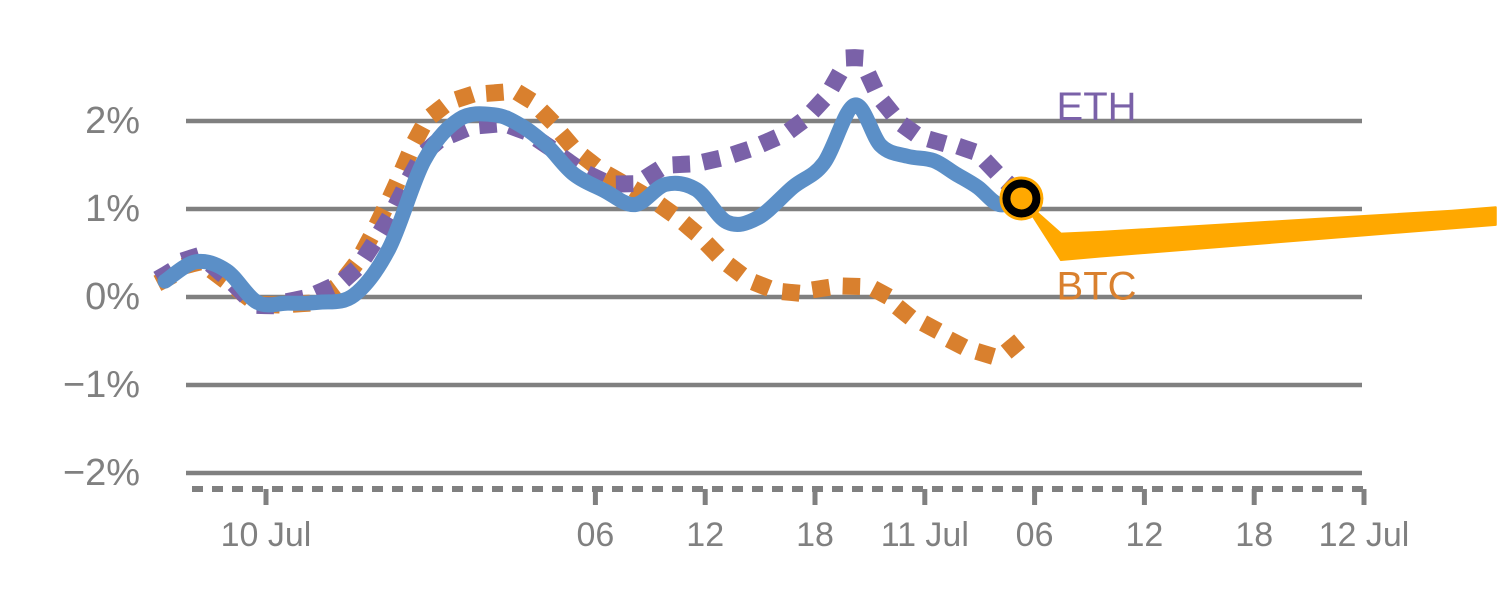 Image resolution: width=1500 pixels, height=600 pixels. Describe the element at coordinates (815, 497) in the screenshot. I see `x-axis-tick-marks` at that location.